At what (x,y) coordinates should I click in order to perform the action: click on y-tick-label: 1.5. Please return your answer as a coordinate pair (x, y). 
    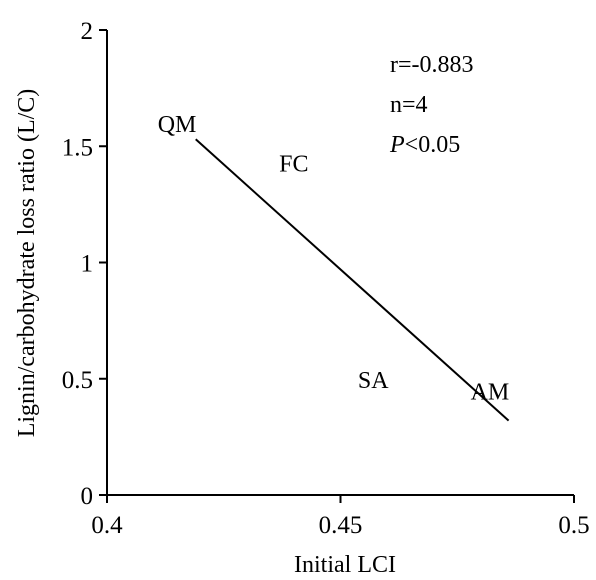
    Looking at the image, I should click on (77, 147).